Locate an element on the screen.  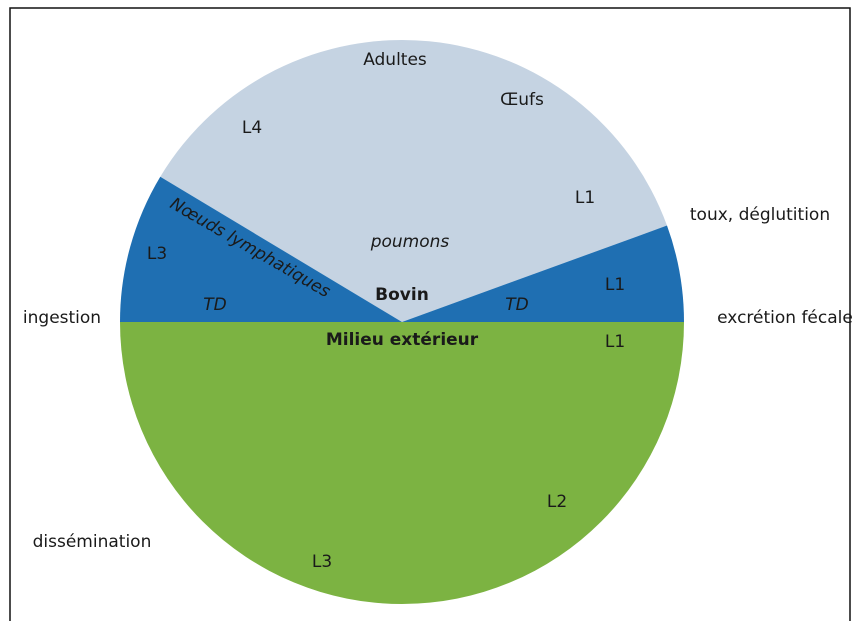
label: L4 is located at coordinates (252, 128).